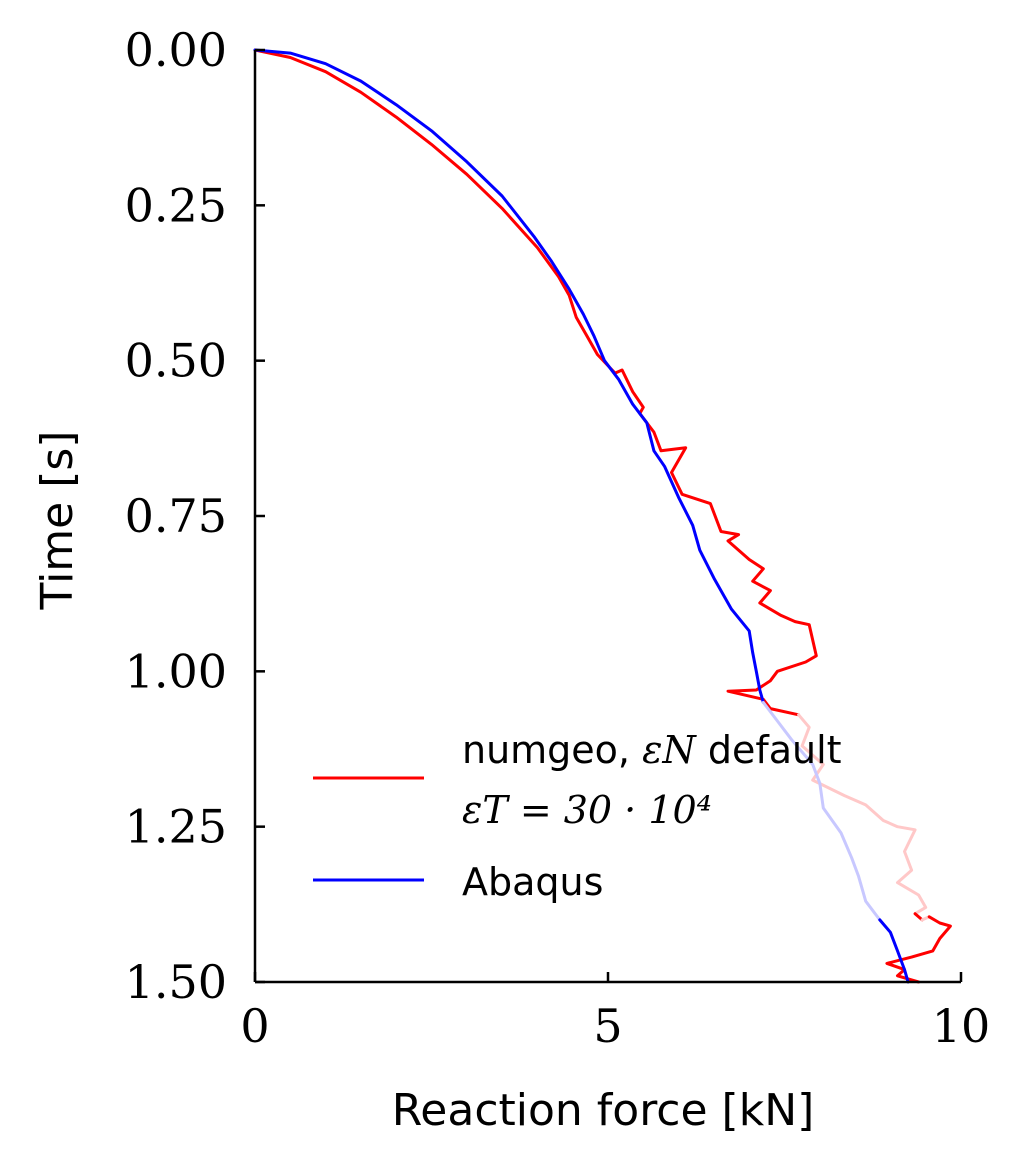 This screenshot has height=1170, width=1020. I want to click on y-tick-label: 0.75, so click(176, 516).